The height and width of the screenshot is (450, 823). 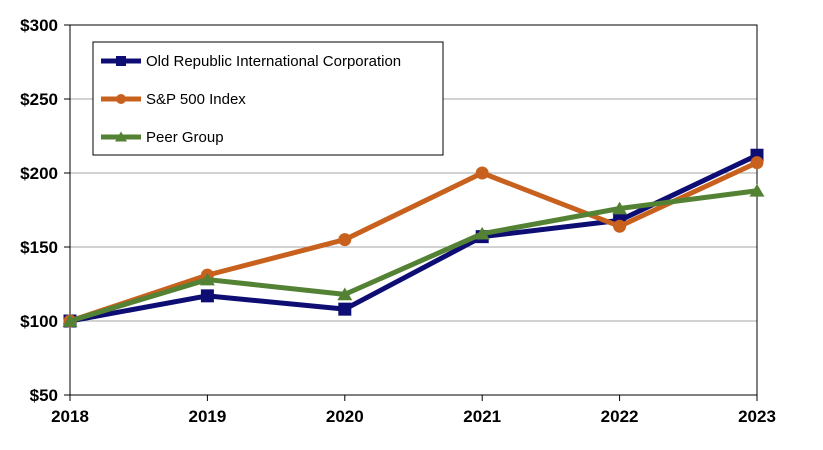 What do you see at coordinates (620, 226) in the screenshot?
I see `data-point-s-p-500-index-2022` at bounding box center [620, 226].